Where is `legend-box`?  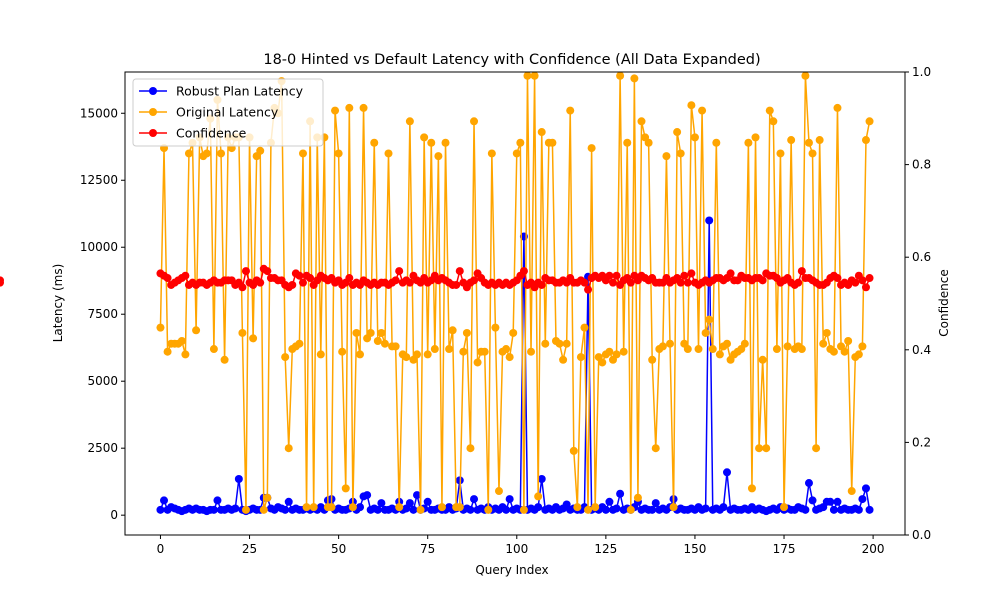
legend-box is located at coordinates (228, 112).